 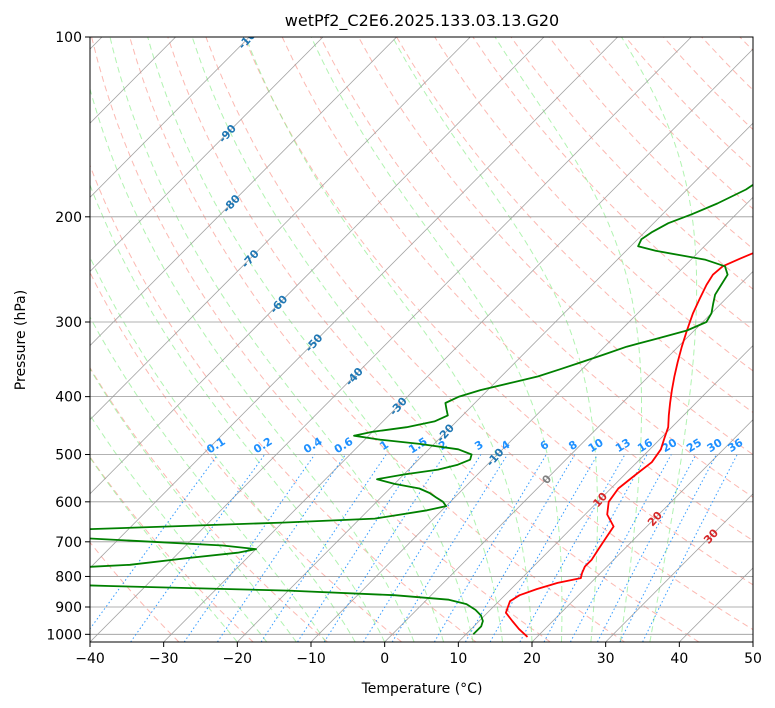 What do you see at coordinates (238, 659) in the screenshot?
I see `x-tick-label: −20` at bounding box center [238, 659].